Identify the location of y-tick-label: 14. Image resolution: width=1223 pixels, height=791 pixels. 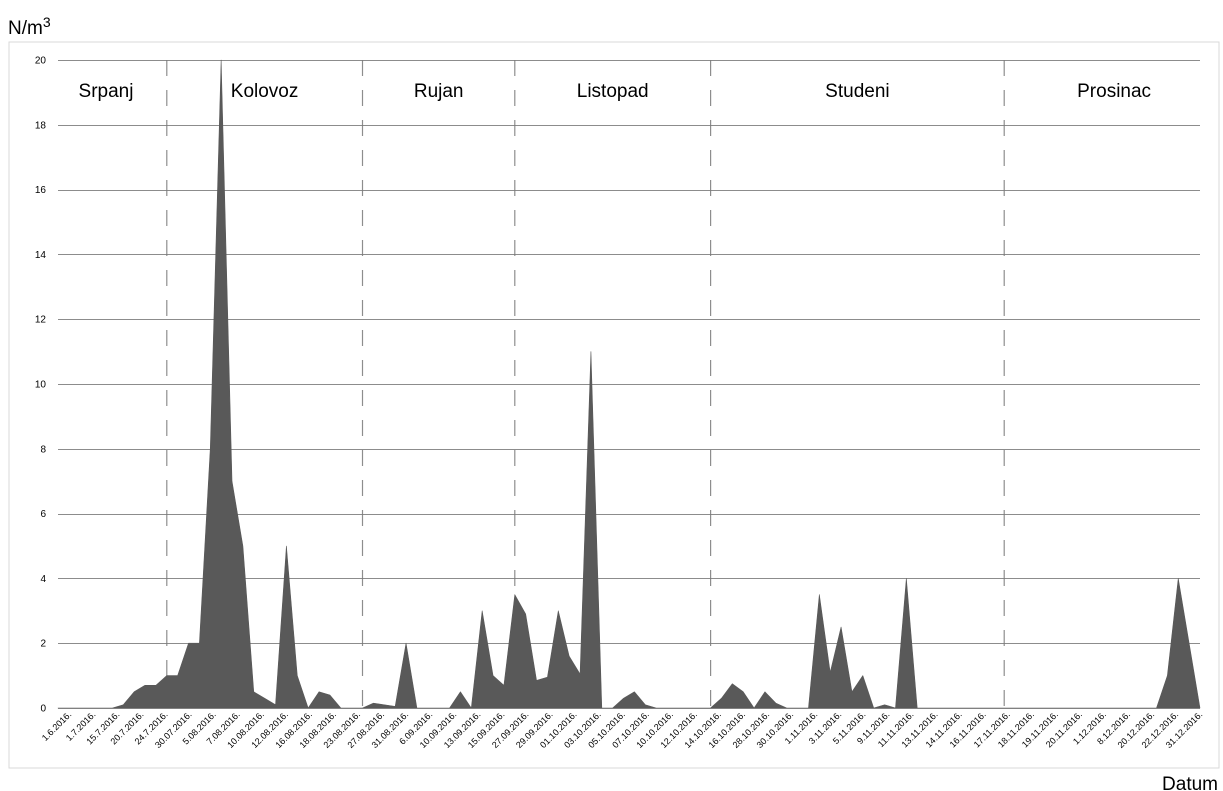
(41, 255).